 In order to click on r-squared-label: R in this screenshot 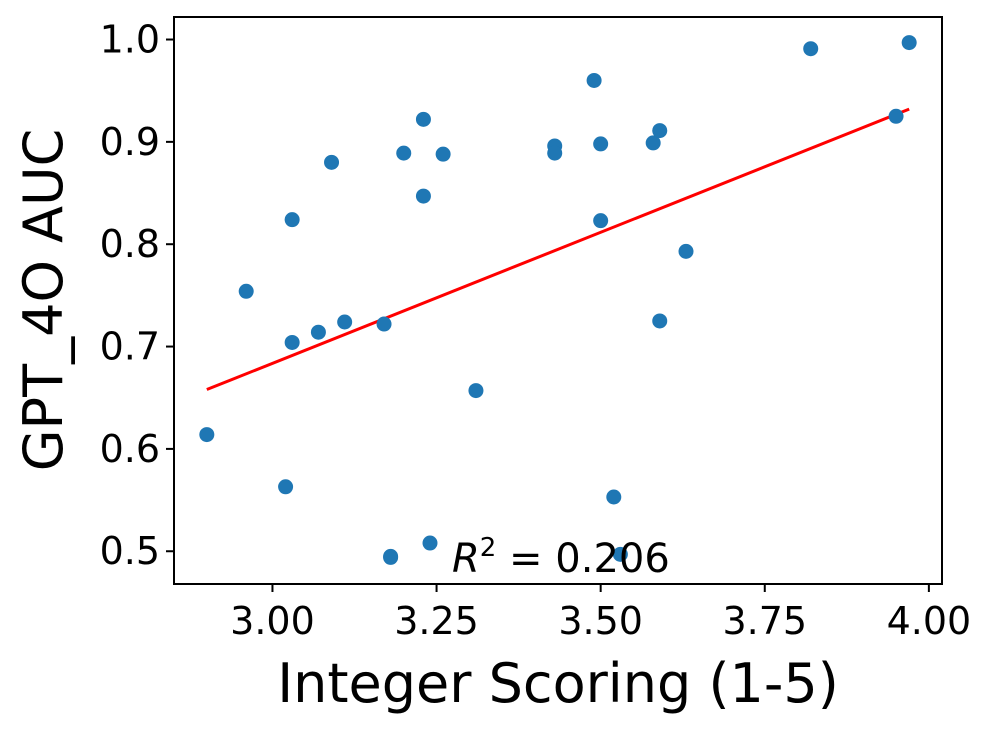, I will do `click(466, 559)`.